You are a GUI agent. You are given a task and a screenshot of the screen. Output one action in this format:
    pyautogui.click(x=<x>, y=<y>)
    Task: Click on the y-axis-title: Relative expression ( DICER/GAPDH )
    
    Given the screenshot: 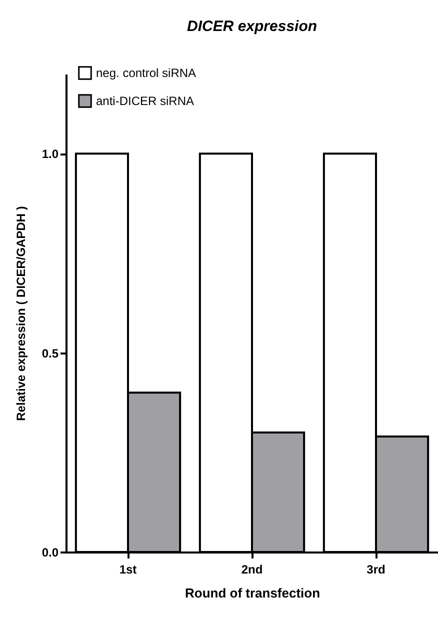 What is the action you would take?
    pyautogui.click(x=21, y=313)
    